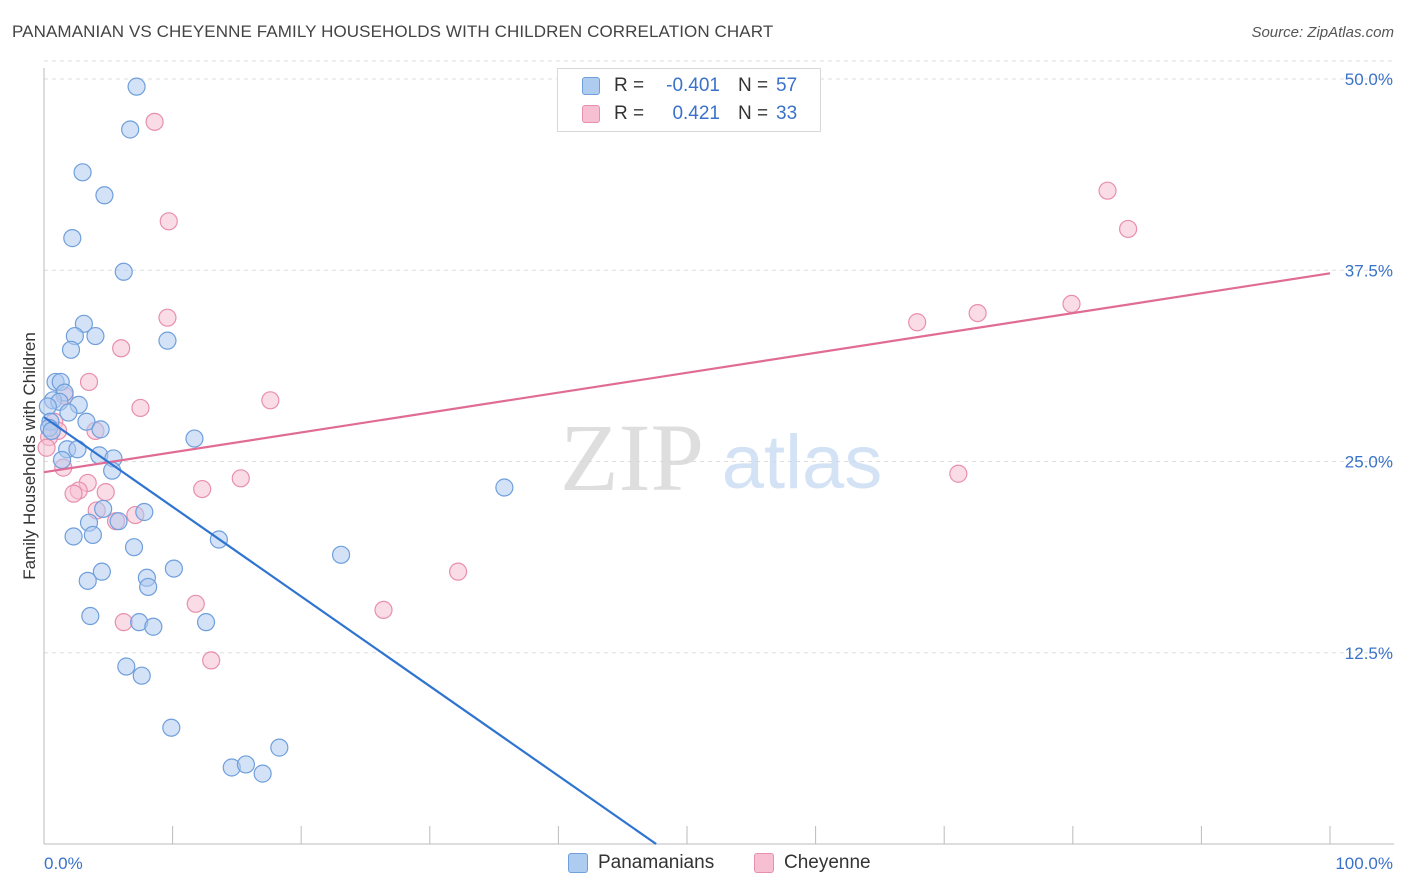 The width and height of the screenshot is (1406, 892). I want to click on legend-r-value: -0.401, so click(693, 85).